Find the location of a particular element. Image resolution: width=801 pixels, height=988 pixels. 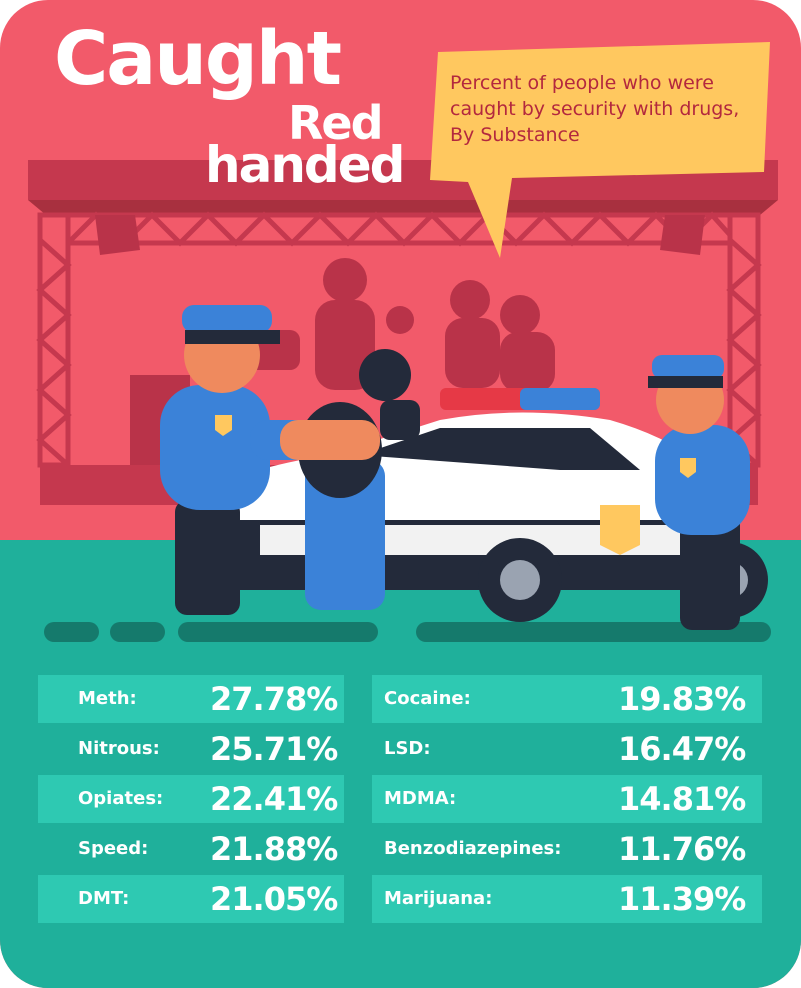

substance-label: DMT: is located at coordinates (104, 898).